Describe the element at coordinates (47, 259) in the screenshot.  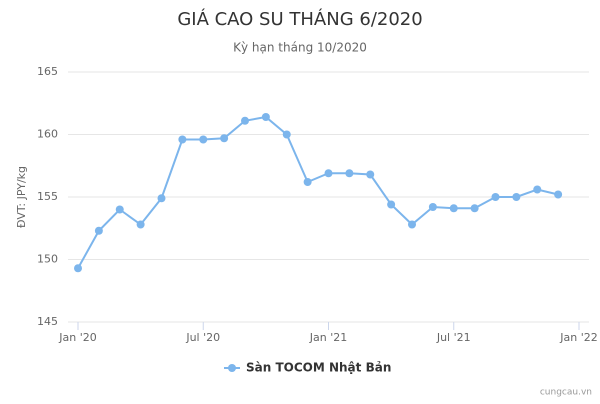
I see `y-tick-label: 150` at that location.